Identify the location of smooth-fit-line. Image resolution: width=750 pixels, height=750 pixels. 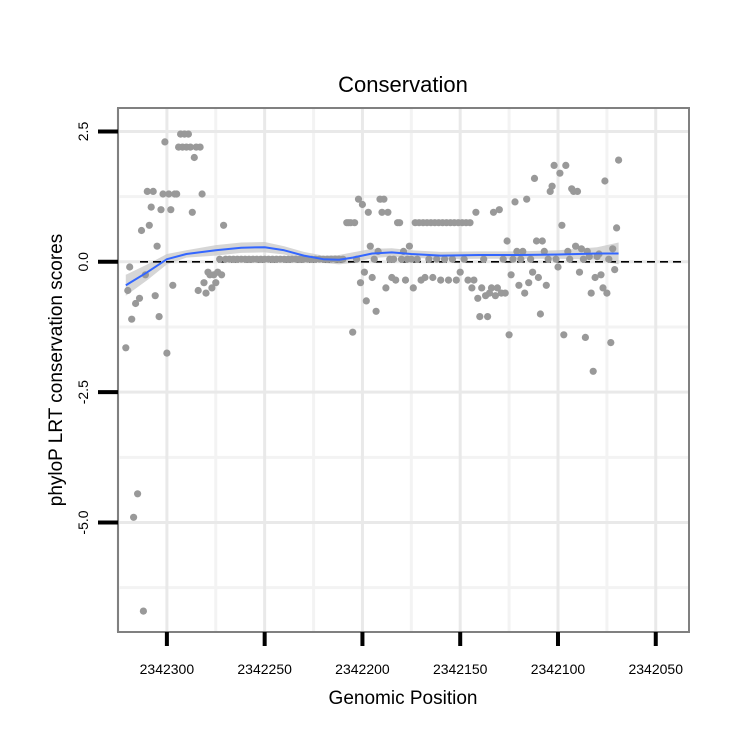
(372, 266).